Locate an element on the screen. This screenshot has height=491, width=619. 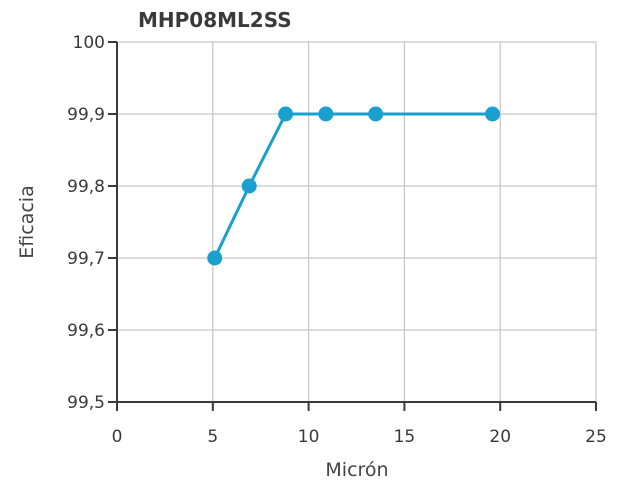
x-tick-label: 15 is located at coordinates (405, 437).